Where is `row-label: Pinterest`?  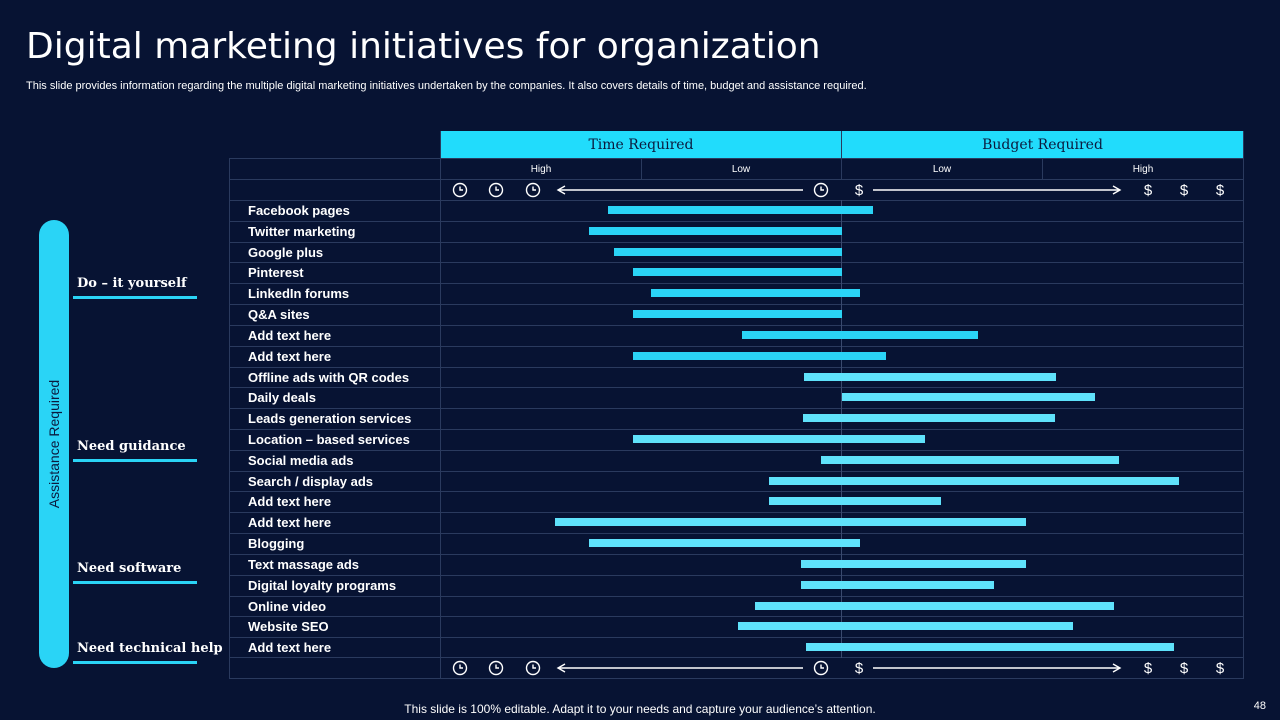
row-label: Pinterest is located at coordinates (276, 273).